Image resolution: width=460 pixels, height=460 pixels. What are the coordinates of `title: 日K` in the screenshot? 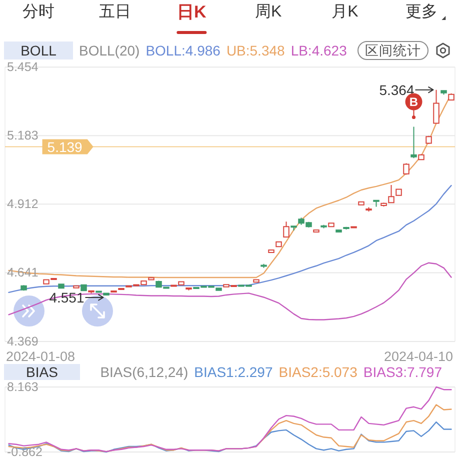 It's located at (191, 12).